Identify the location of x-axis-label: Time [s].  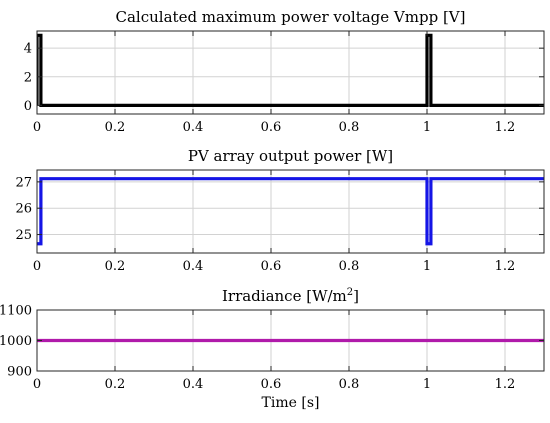
(291, 403).